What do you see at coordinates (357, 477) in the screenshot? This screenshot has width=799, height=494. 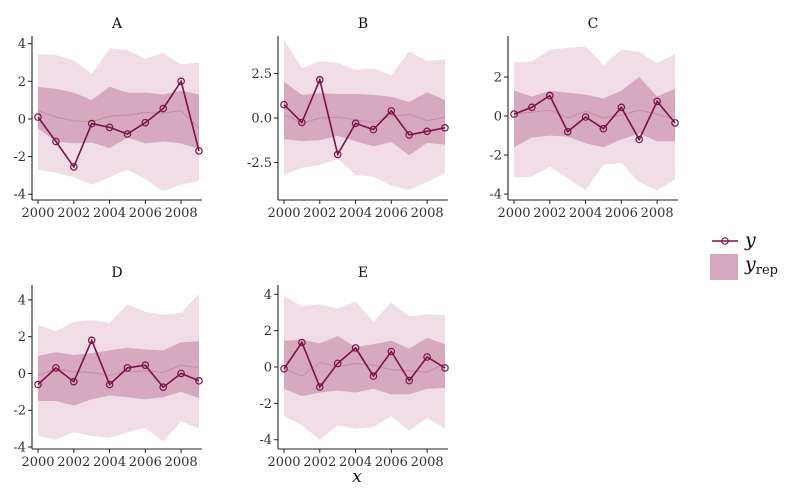 I see `x-axis-title: x` at bounding box center [357, 477].